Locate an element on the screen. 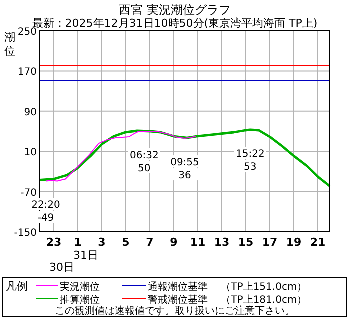 This screenshot has height=320, width=350. xtick: 21 is located at coordinates (318, 242).